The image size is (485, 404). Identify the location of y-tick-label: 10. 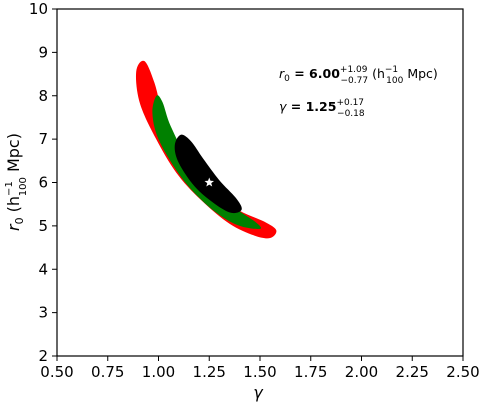
(38, 9).